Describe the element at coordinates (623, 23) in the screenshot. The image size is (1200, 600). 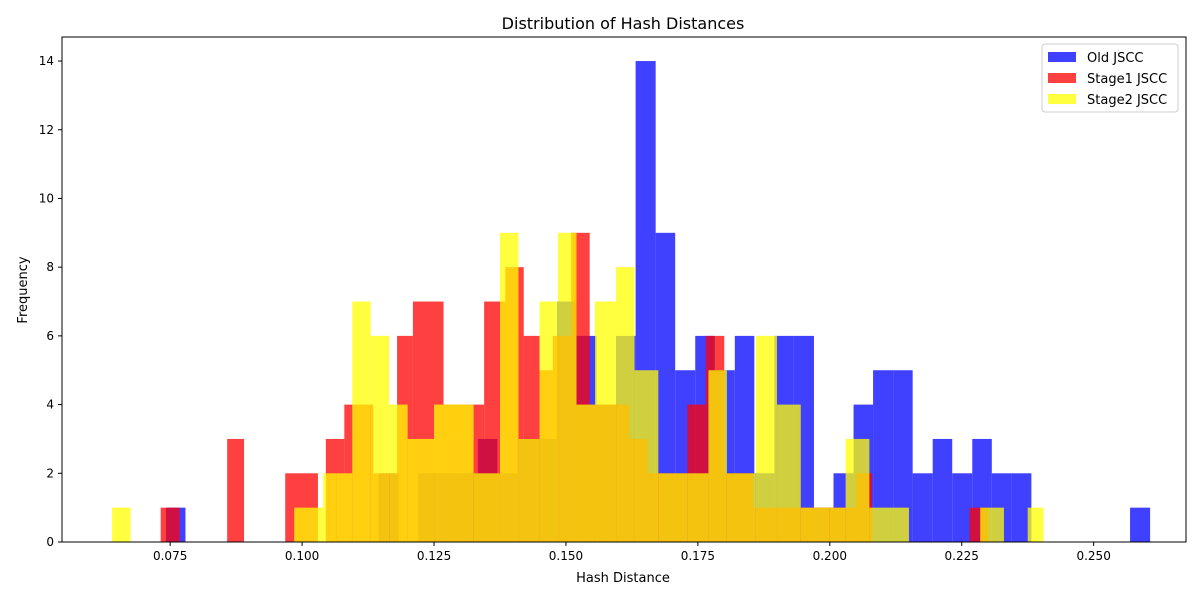
I see `chart-title: Distribution of Hash Distances` at that location.